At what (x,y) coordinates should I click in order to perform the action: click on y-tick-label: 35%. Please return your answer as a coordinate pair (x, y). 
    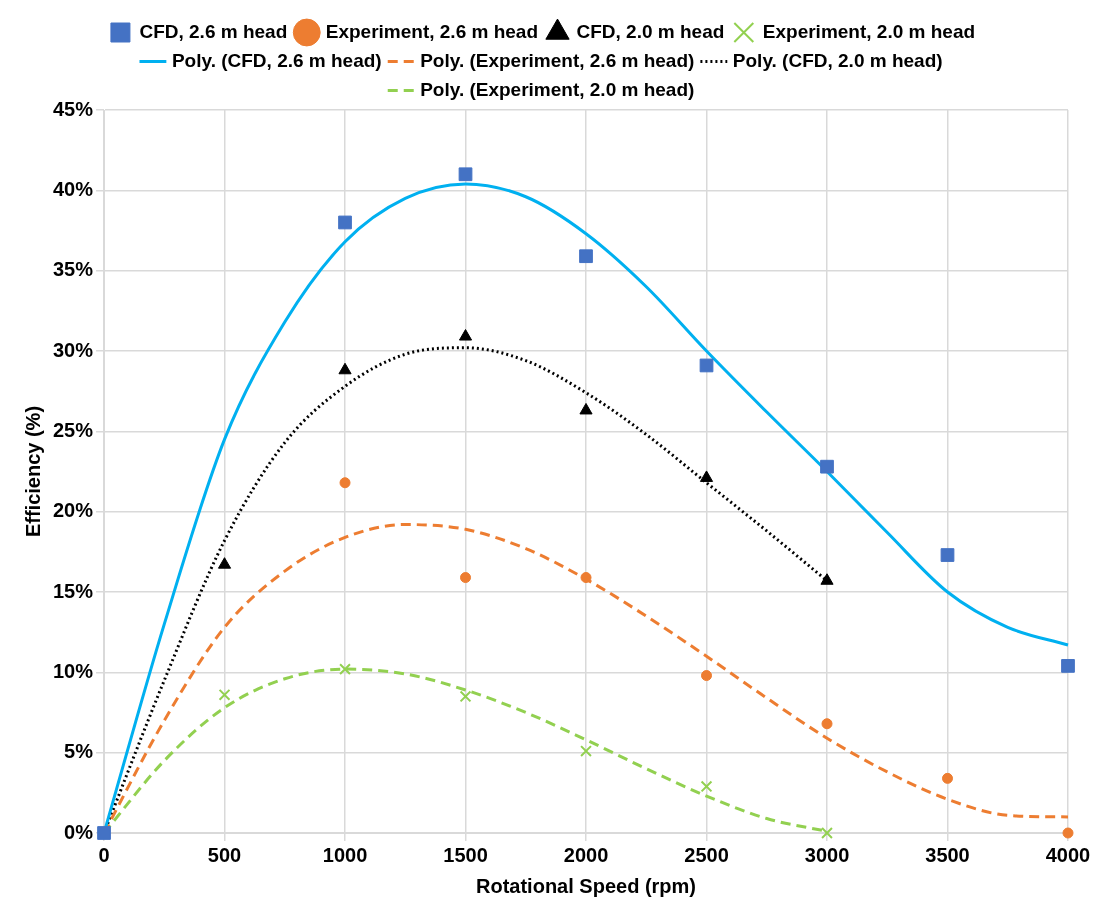
    Looking at the image, I should click on (73, 269).